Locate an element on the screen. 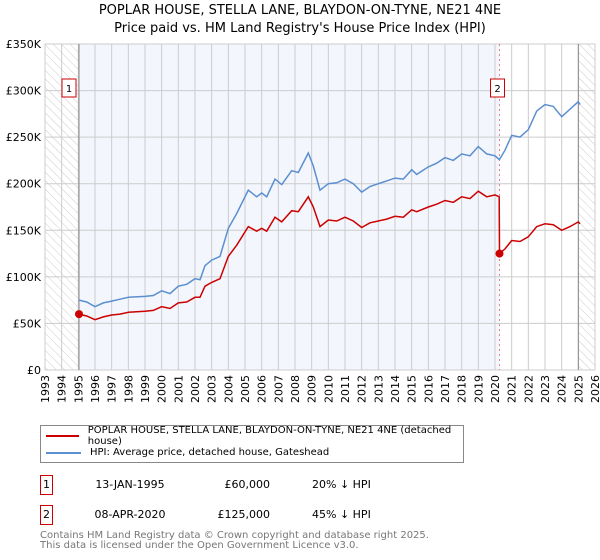 This screenshot has height=560, width=600. x-tick-label: 1999 is located at coordinates (145, 389).